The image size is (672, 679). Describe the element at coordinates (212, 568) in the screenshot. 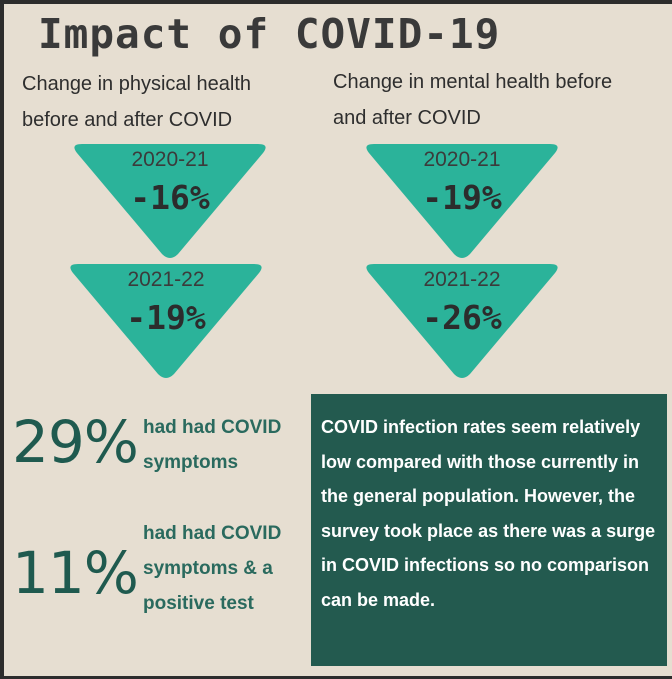

I see `positive-test-label: had had COVID symptoms & a positive test` at that location.